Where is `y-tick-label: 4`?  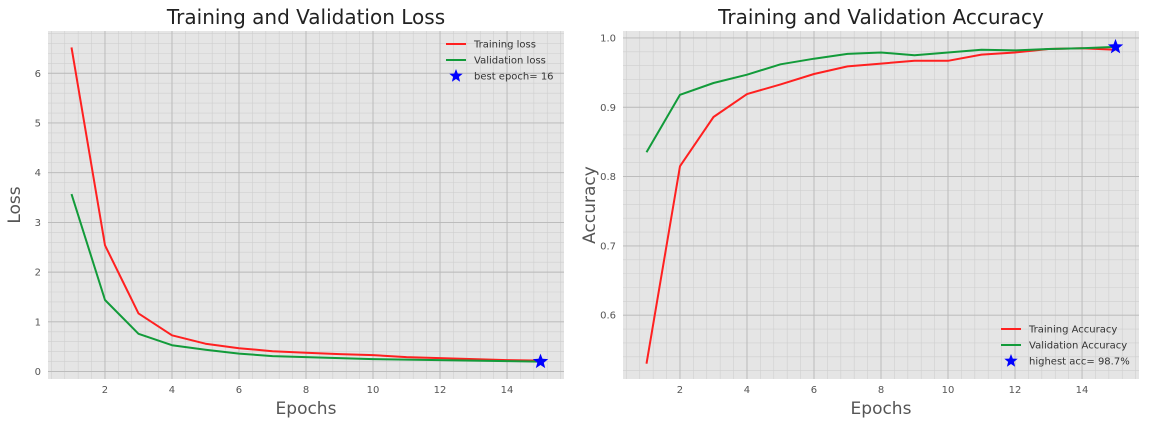 y-tick-label: 4 is located at coordinates (38, 173).